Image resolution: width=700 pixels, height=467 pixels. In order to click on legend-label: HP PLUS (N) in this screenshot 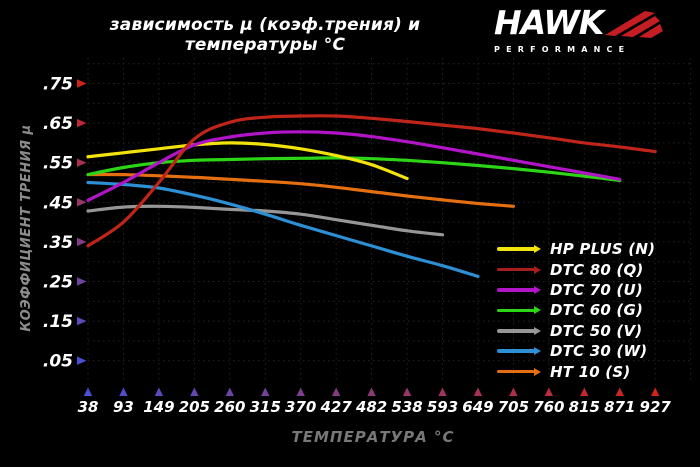, I will do `click(603, 249)`.